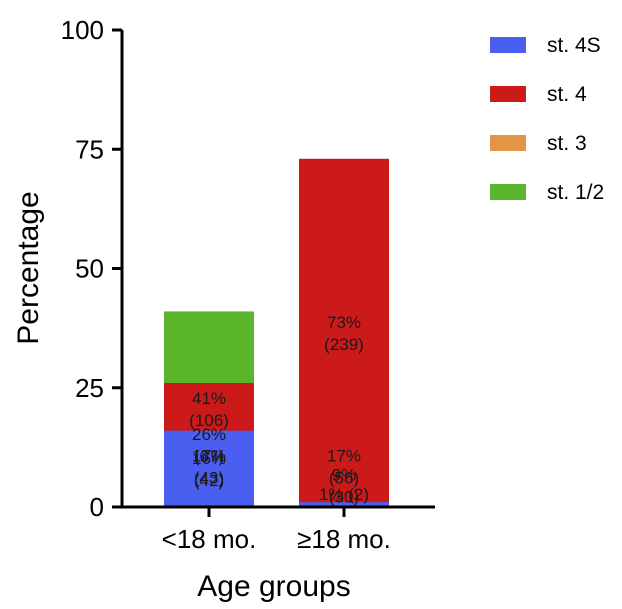  Describe the element at coordinates (567, 94) in the screenshot. I see `legend-label-st-4: st. 4` at that location.